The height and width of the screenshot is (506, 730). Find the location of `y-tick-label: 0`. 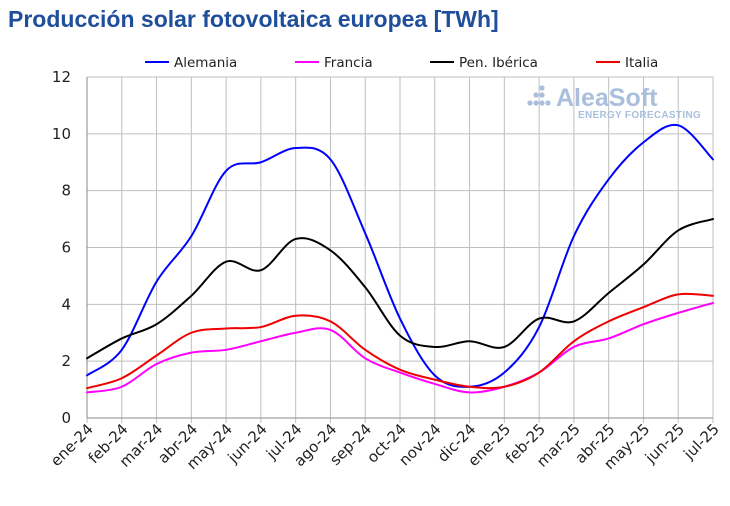

y-tick-label: 0 is located at coordinates (66, 418).